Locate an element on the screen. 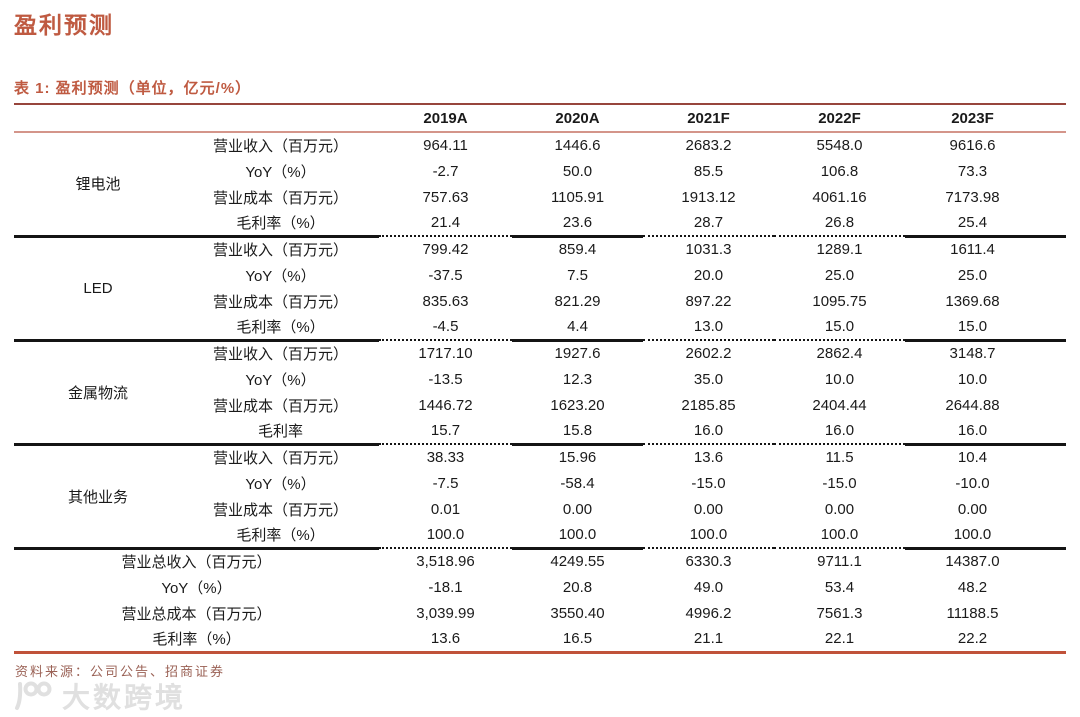 The width and height of the screenshot is (1080, 717). table-row: 毛利率（%） -4.5 4.4 13.0 15.0 15.0 is located at coordinates (540, 328).